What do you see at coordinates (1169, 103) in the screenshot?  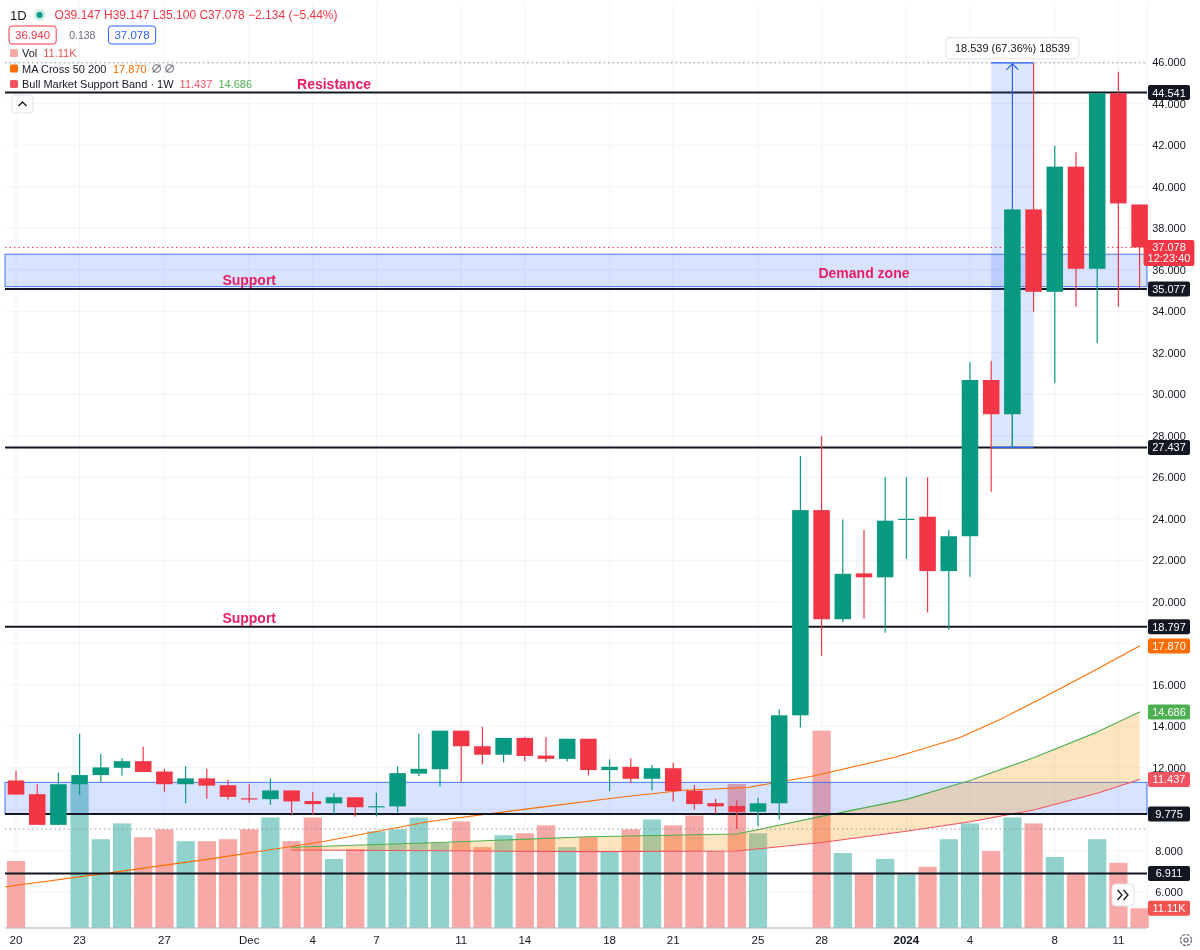 I see `y-tick-label: 44.000` at bounding box center [1169, 103].